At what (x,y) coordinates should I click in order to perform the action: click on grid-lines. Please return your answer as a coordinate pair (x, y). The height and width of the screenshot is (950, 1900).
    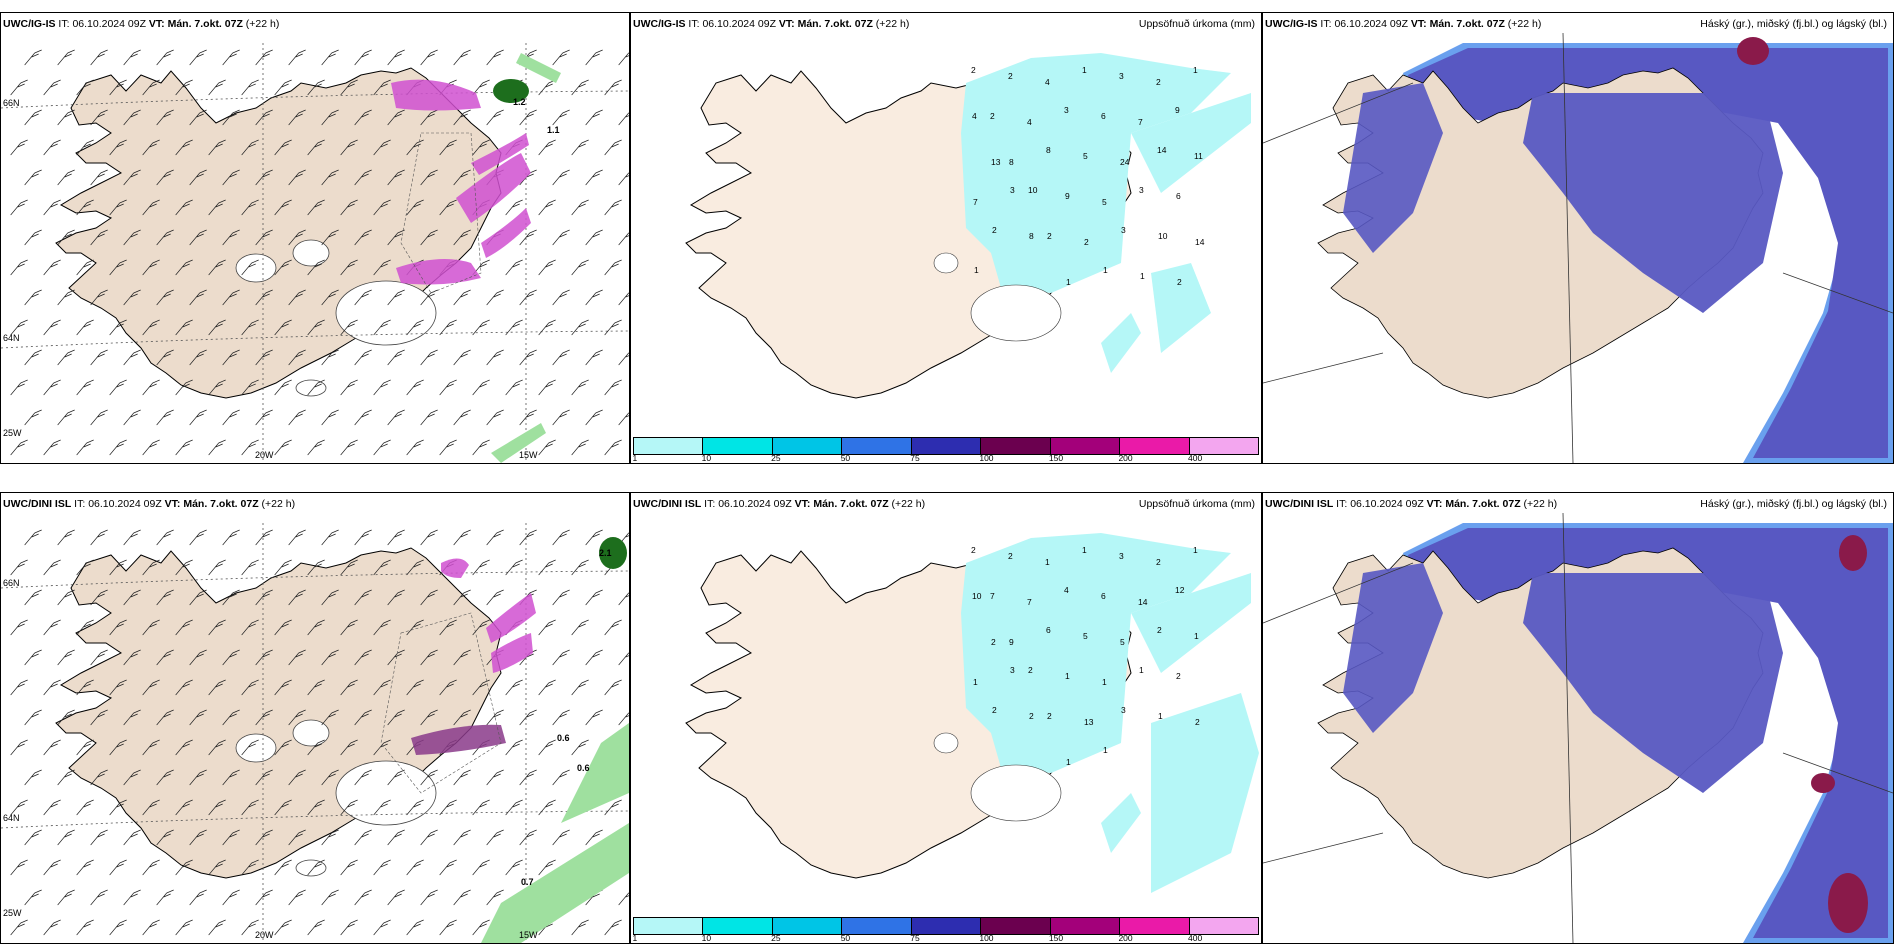
    Looking at the image, I should click on (315, 253).